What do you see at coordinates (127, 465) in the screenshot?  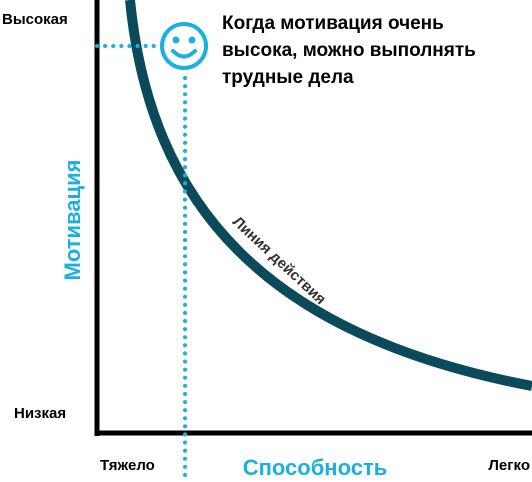 I see `x-hard-label: Тяжело` at bounding box center [127, 465].